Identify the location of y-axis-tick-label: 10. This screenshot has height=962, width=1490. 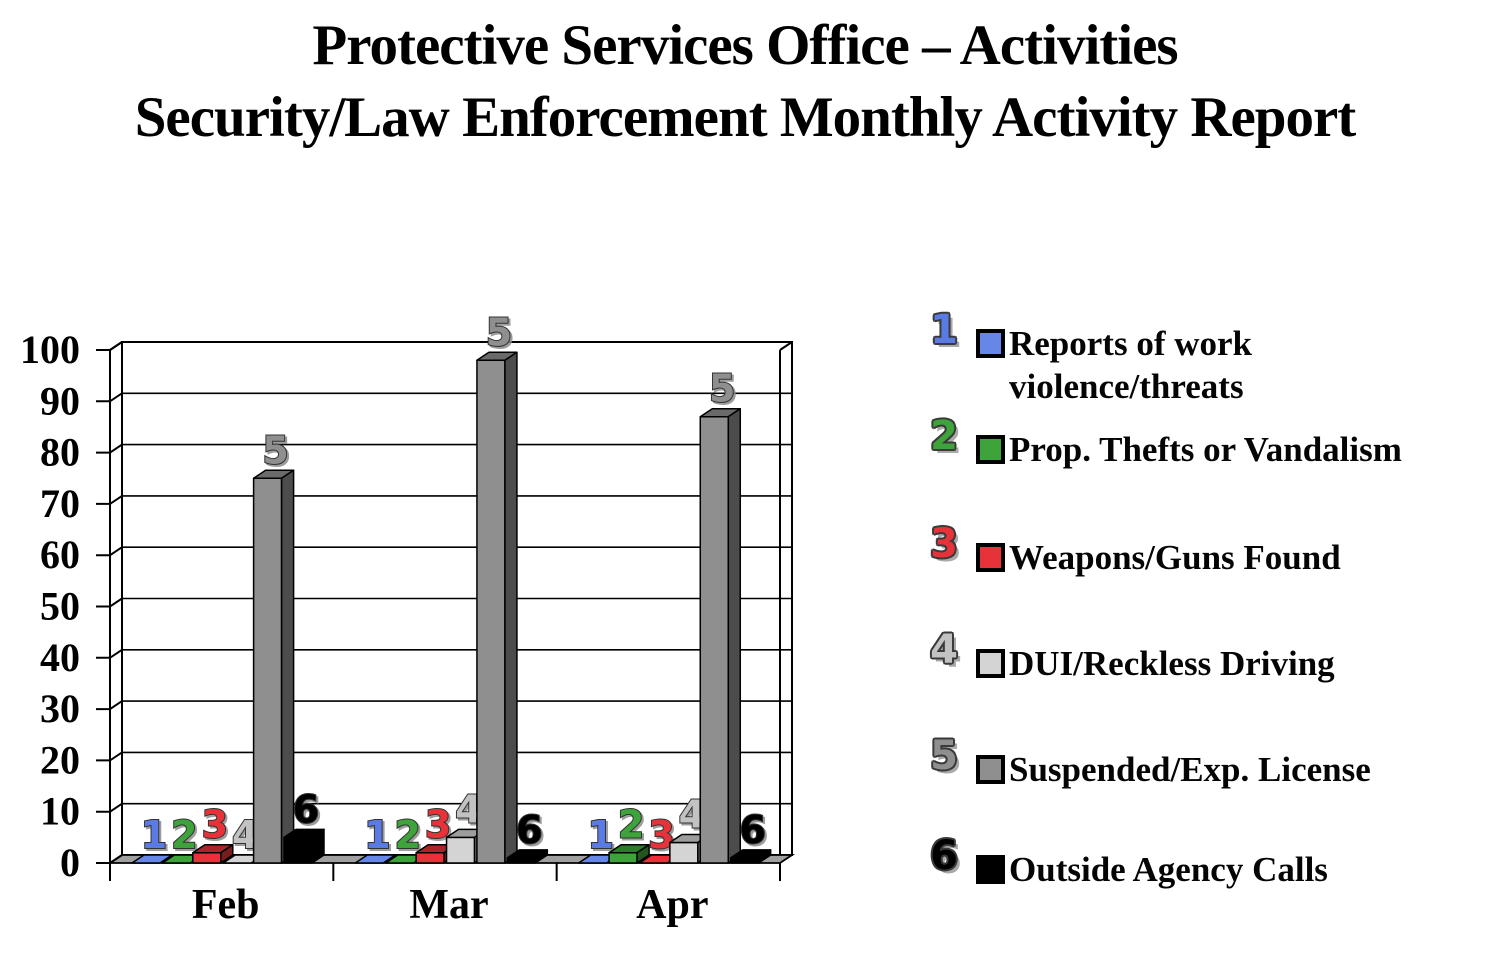
(60, 811).